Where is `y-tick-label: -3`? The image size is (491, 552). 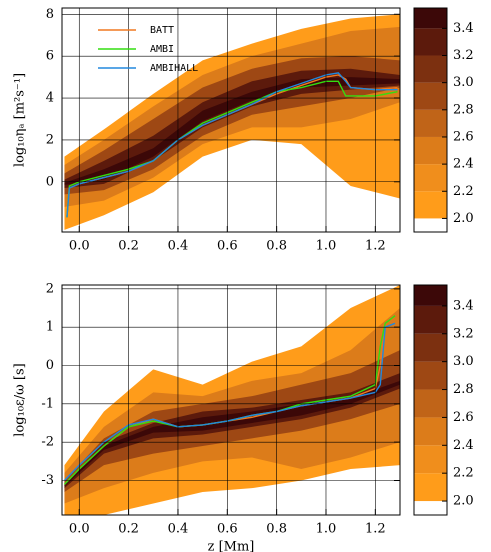
y-tick-label: -3 is located at coordinates (47, 480).